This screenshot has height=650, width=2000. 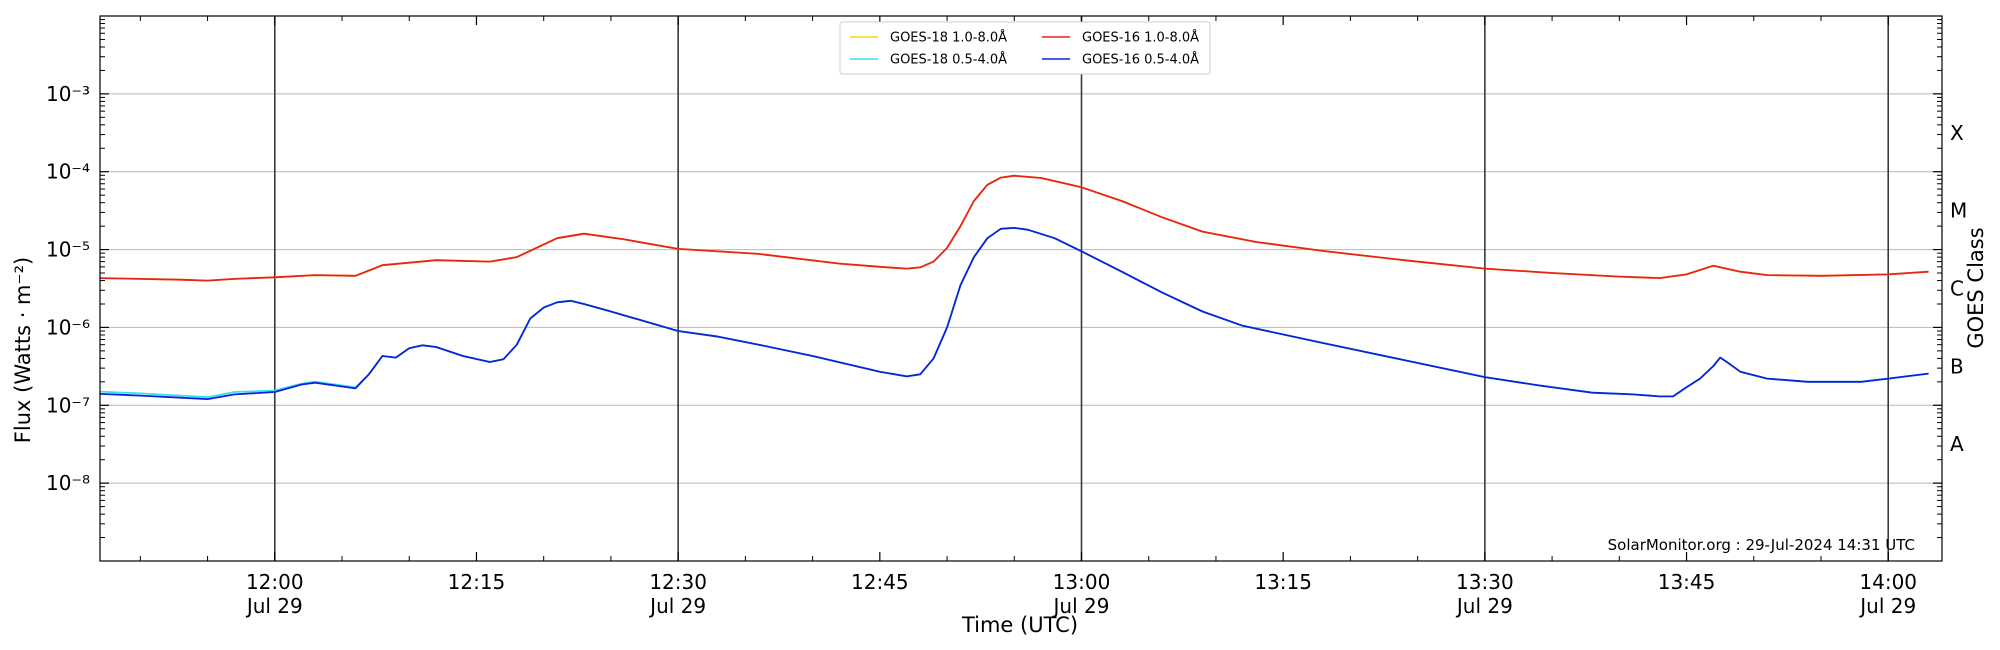 I want to click on y2-axis-label: GOES Class, so click(x=1976, y=287).